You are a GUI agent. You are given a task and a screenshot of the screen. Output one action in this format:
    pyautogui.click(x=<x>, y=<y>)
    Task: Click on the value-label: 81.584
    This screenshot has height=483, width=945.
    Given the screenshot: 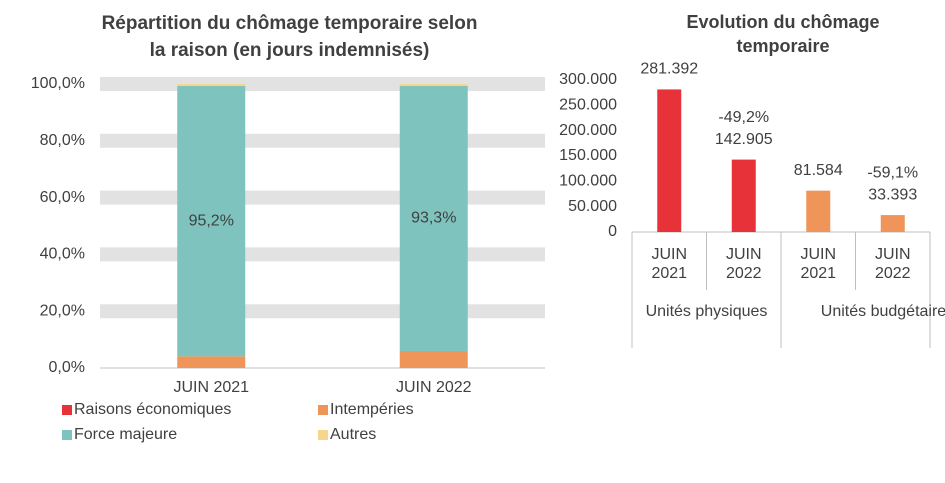 What is the action you would take?
    pyautogui.click(x=818, y=170)
    